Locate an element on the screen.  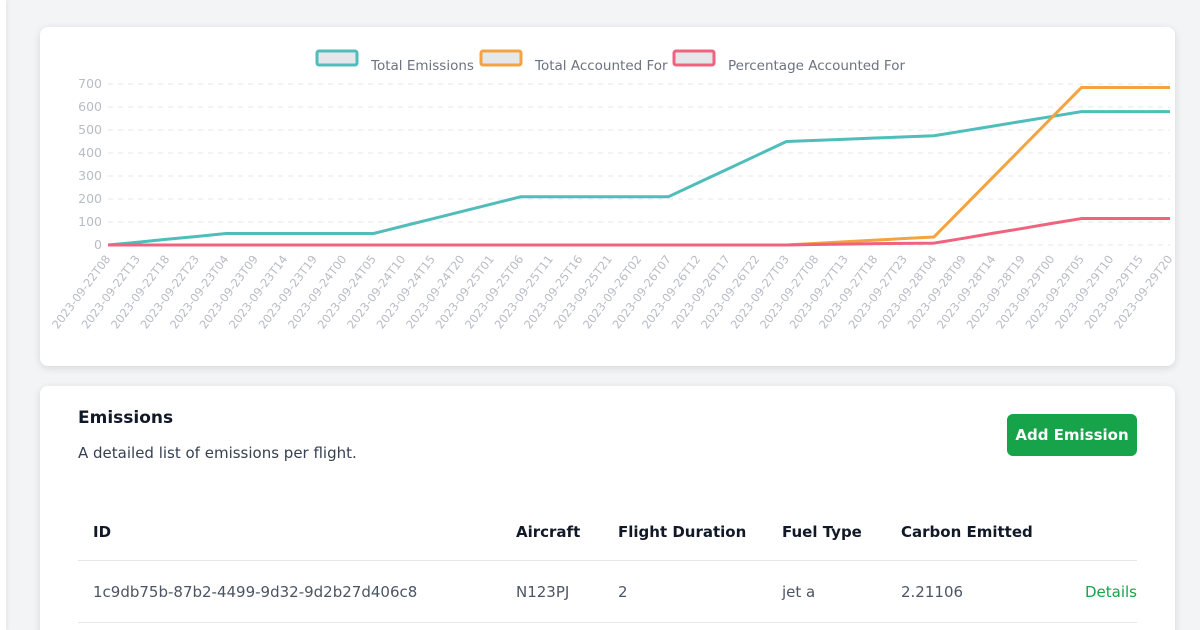
column-header: Fuel Type is located at coordinates (822, 532).